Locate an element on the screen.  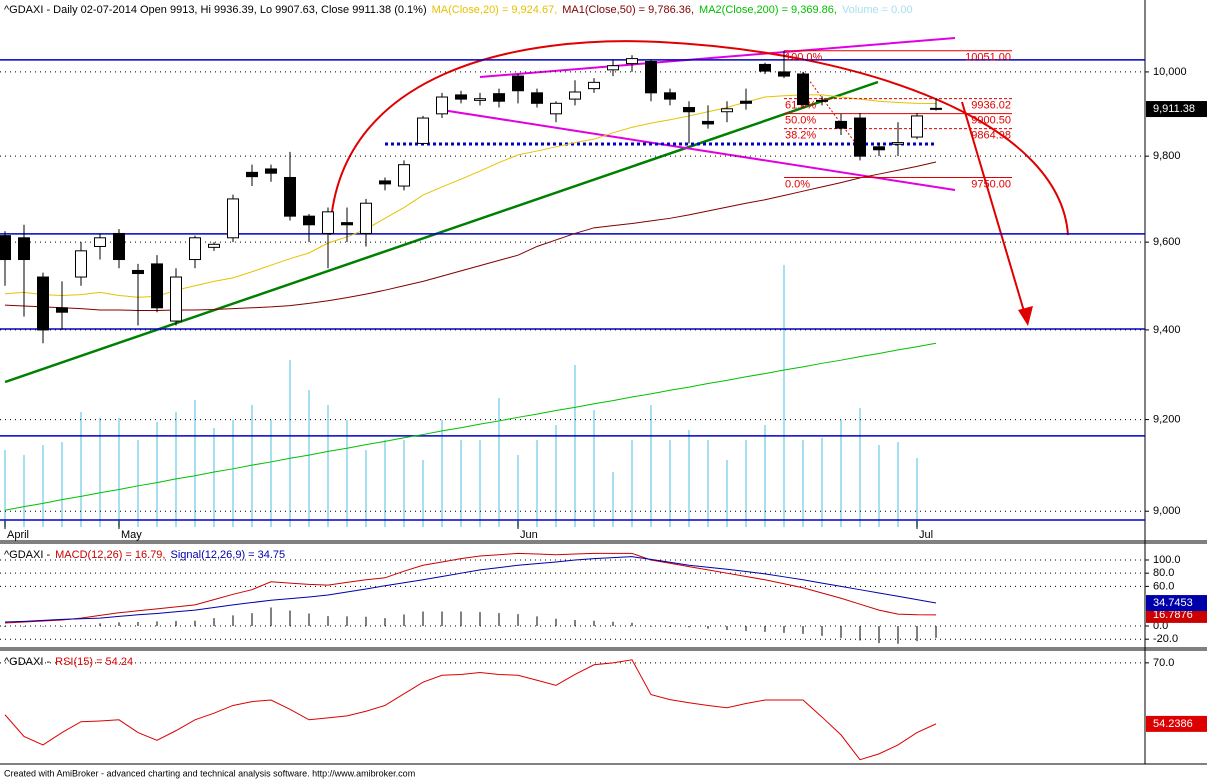
y-tick-label: 100.0 is located at coordinates (1167, 560).